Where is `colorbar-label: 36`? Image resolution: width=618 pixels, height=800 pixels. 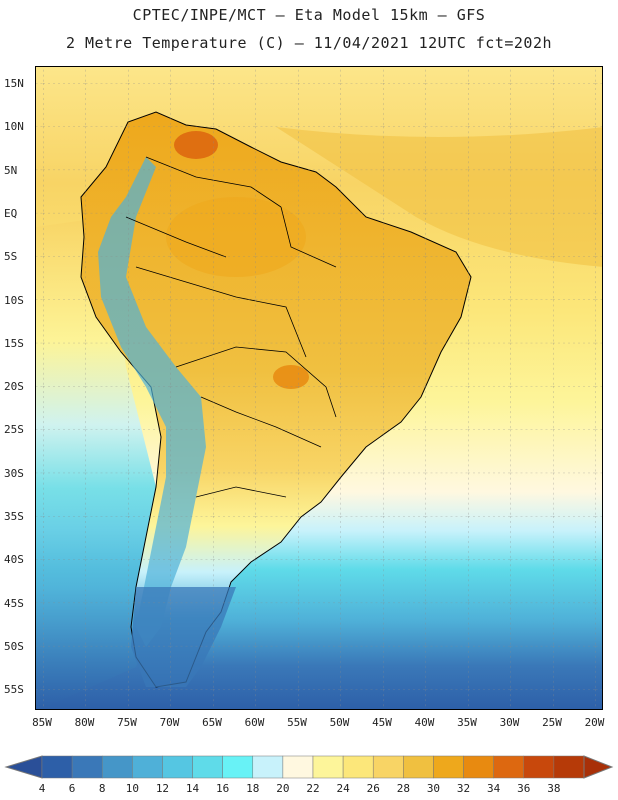 colorbar-label: 36 is located at coordinates (524, 788).